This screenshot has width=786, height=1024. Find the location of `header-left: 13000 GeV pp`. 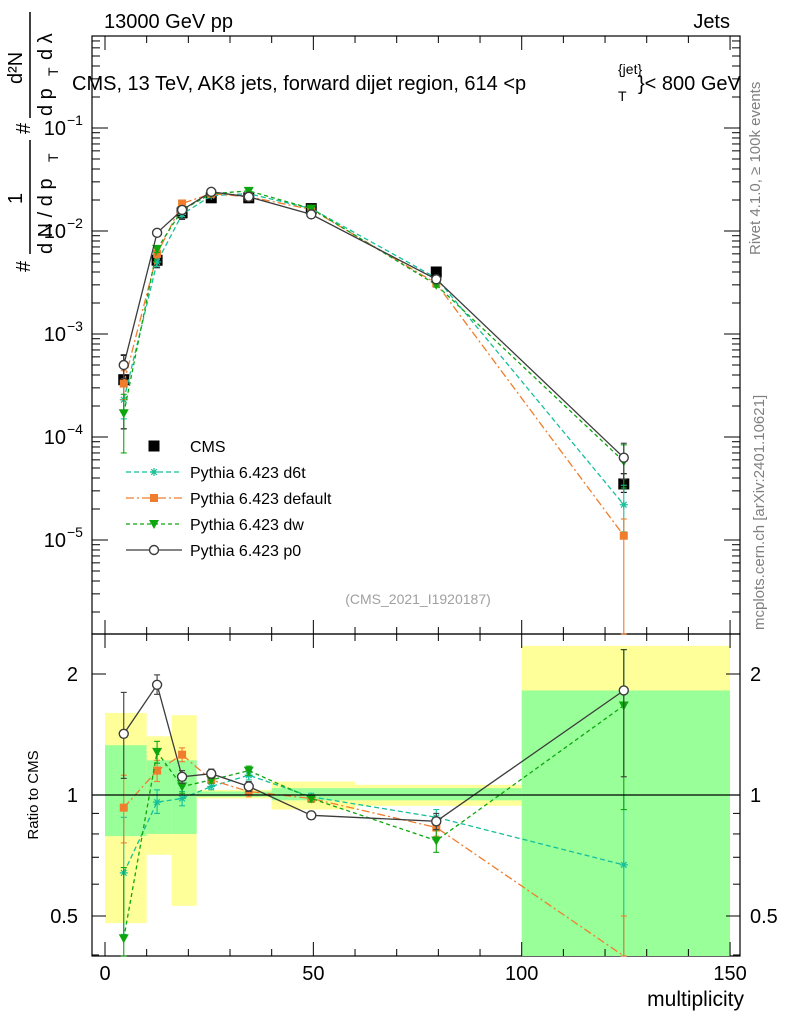

header-left: 13000 GeV pp is located at coordinates (168, 22).